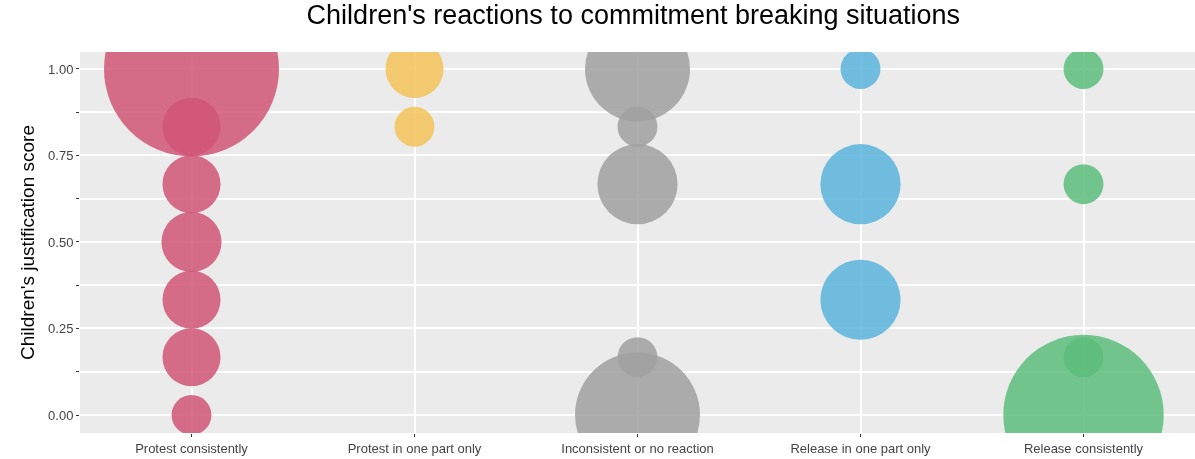  What do you see at coordinates (61, 329) in the screenshot?
I see `y-tick-label: 0.25` at bounding box center [61, 329].